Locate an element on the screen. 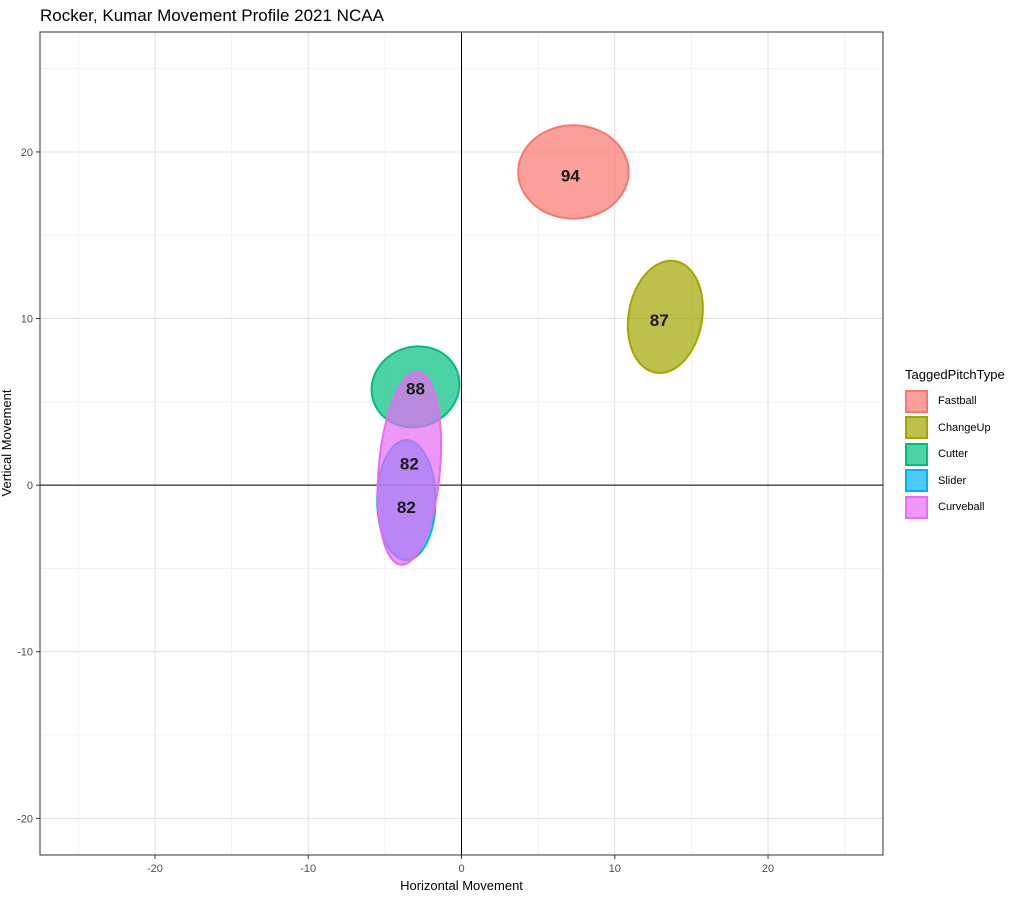 The width and height of the screenshot is (1024, 897). velocity-label-slider: 82 is located at coordinates (406, 507).